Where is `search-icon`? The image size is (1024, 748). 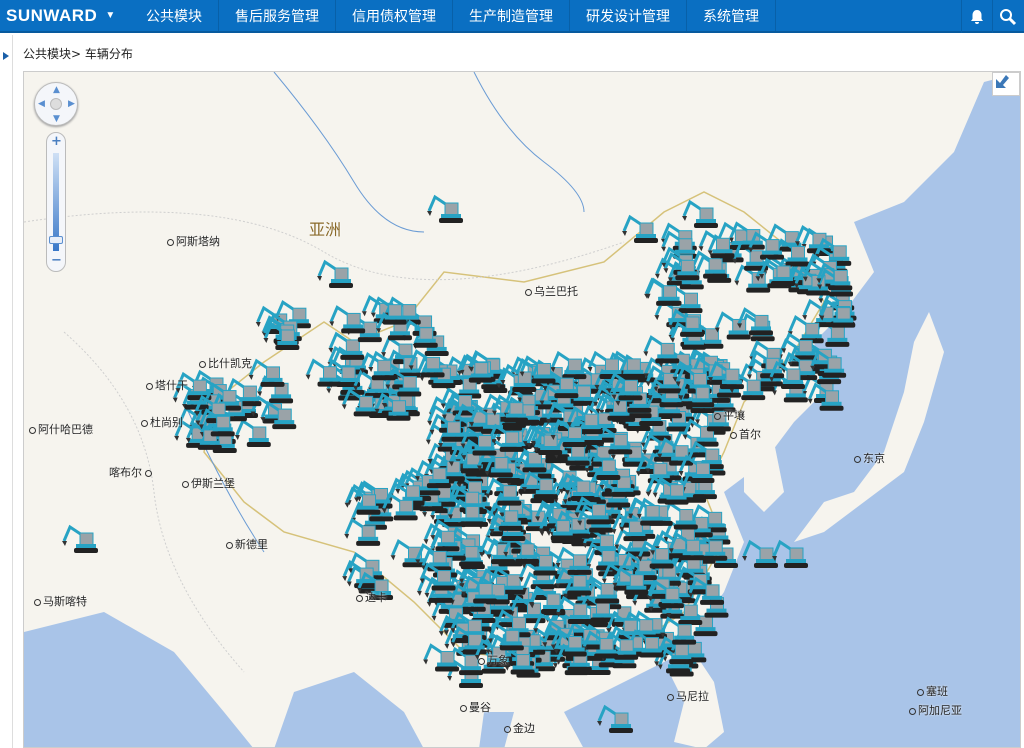 search-icon is located at coordinates (1007, 16).